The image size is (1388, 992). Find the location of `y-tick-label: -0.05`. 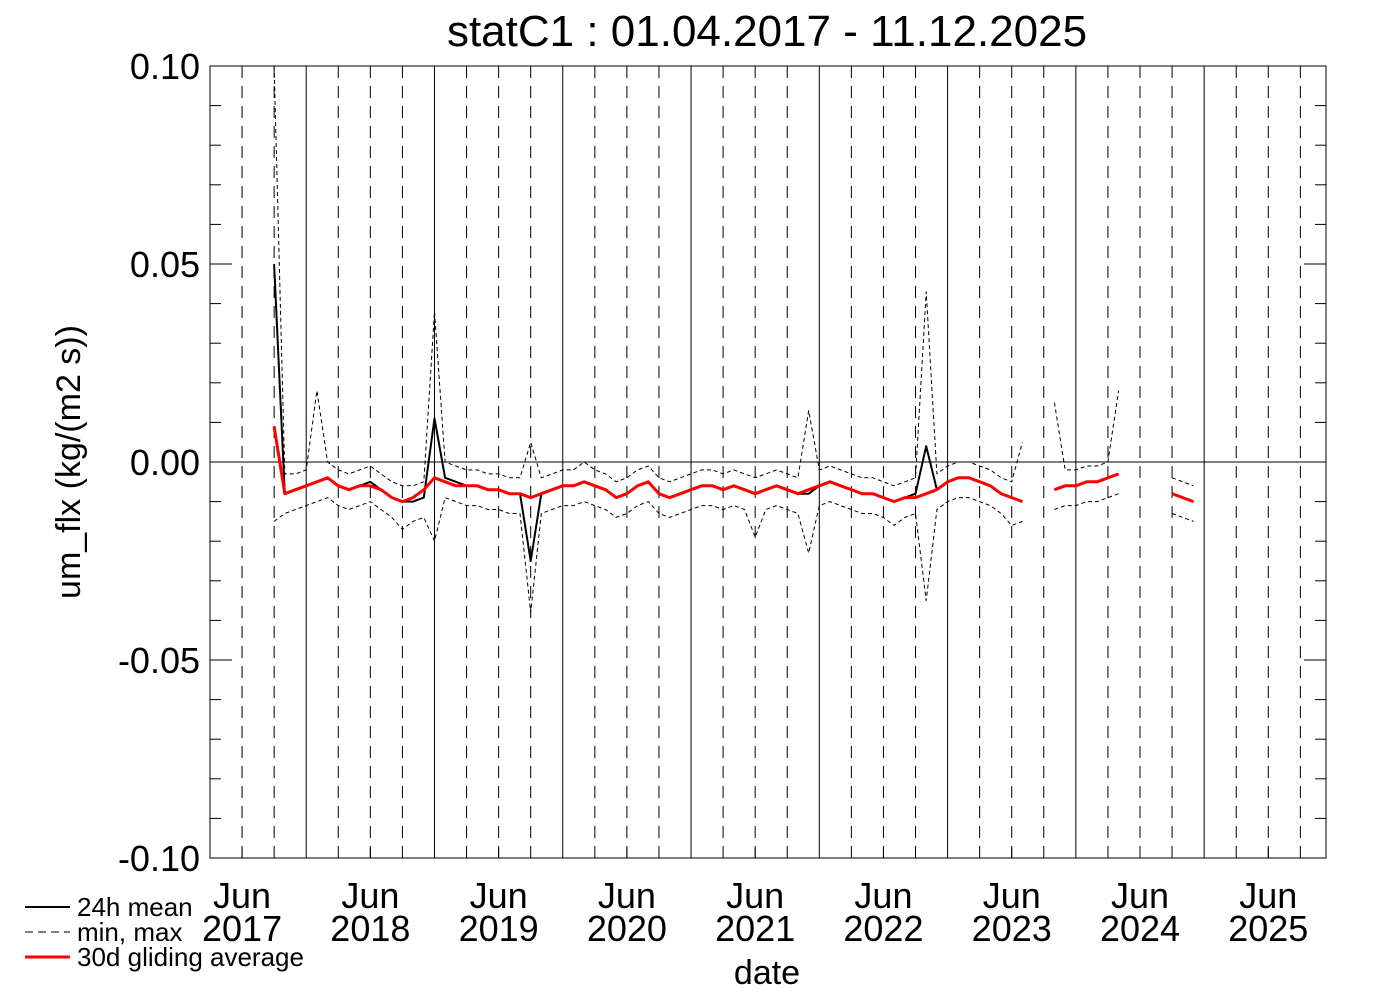

y-tick-label: -0.05 is located at coordinates (159, 660).